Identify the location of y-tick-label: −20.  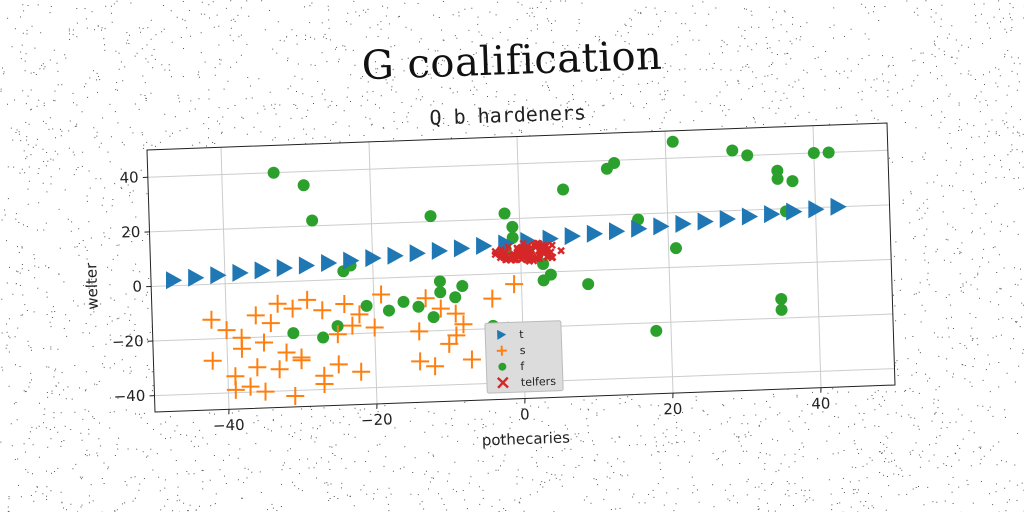
(128, 341).